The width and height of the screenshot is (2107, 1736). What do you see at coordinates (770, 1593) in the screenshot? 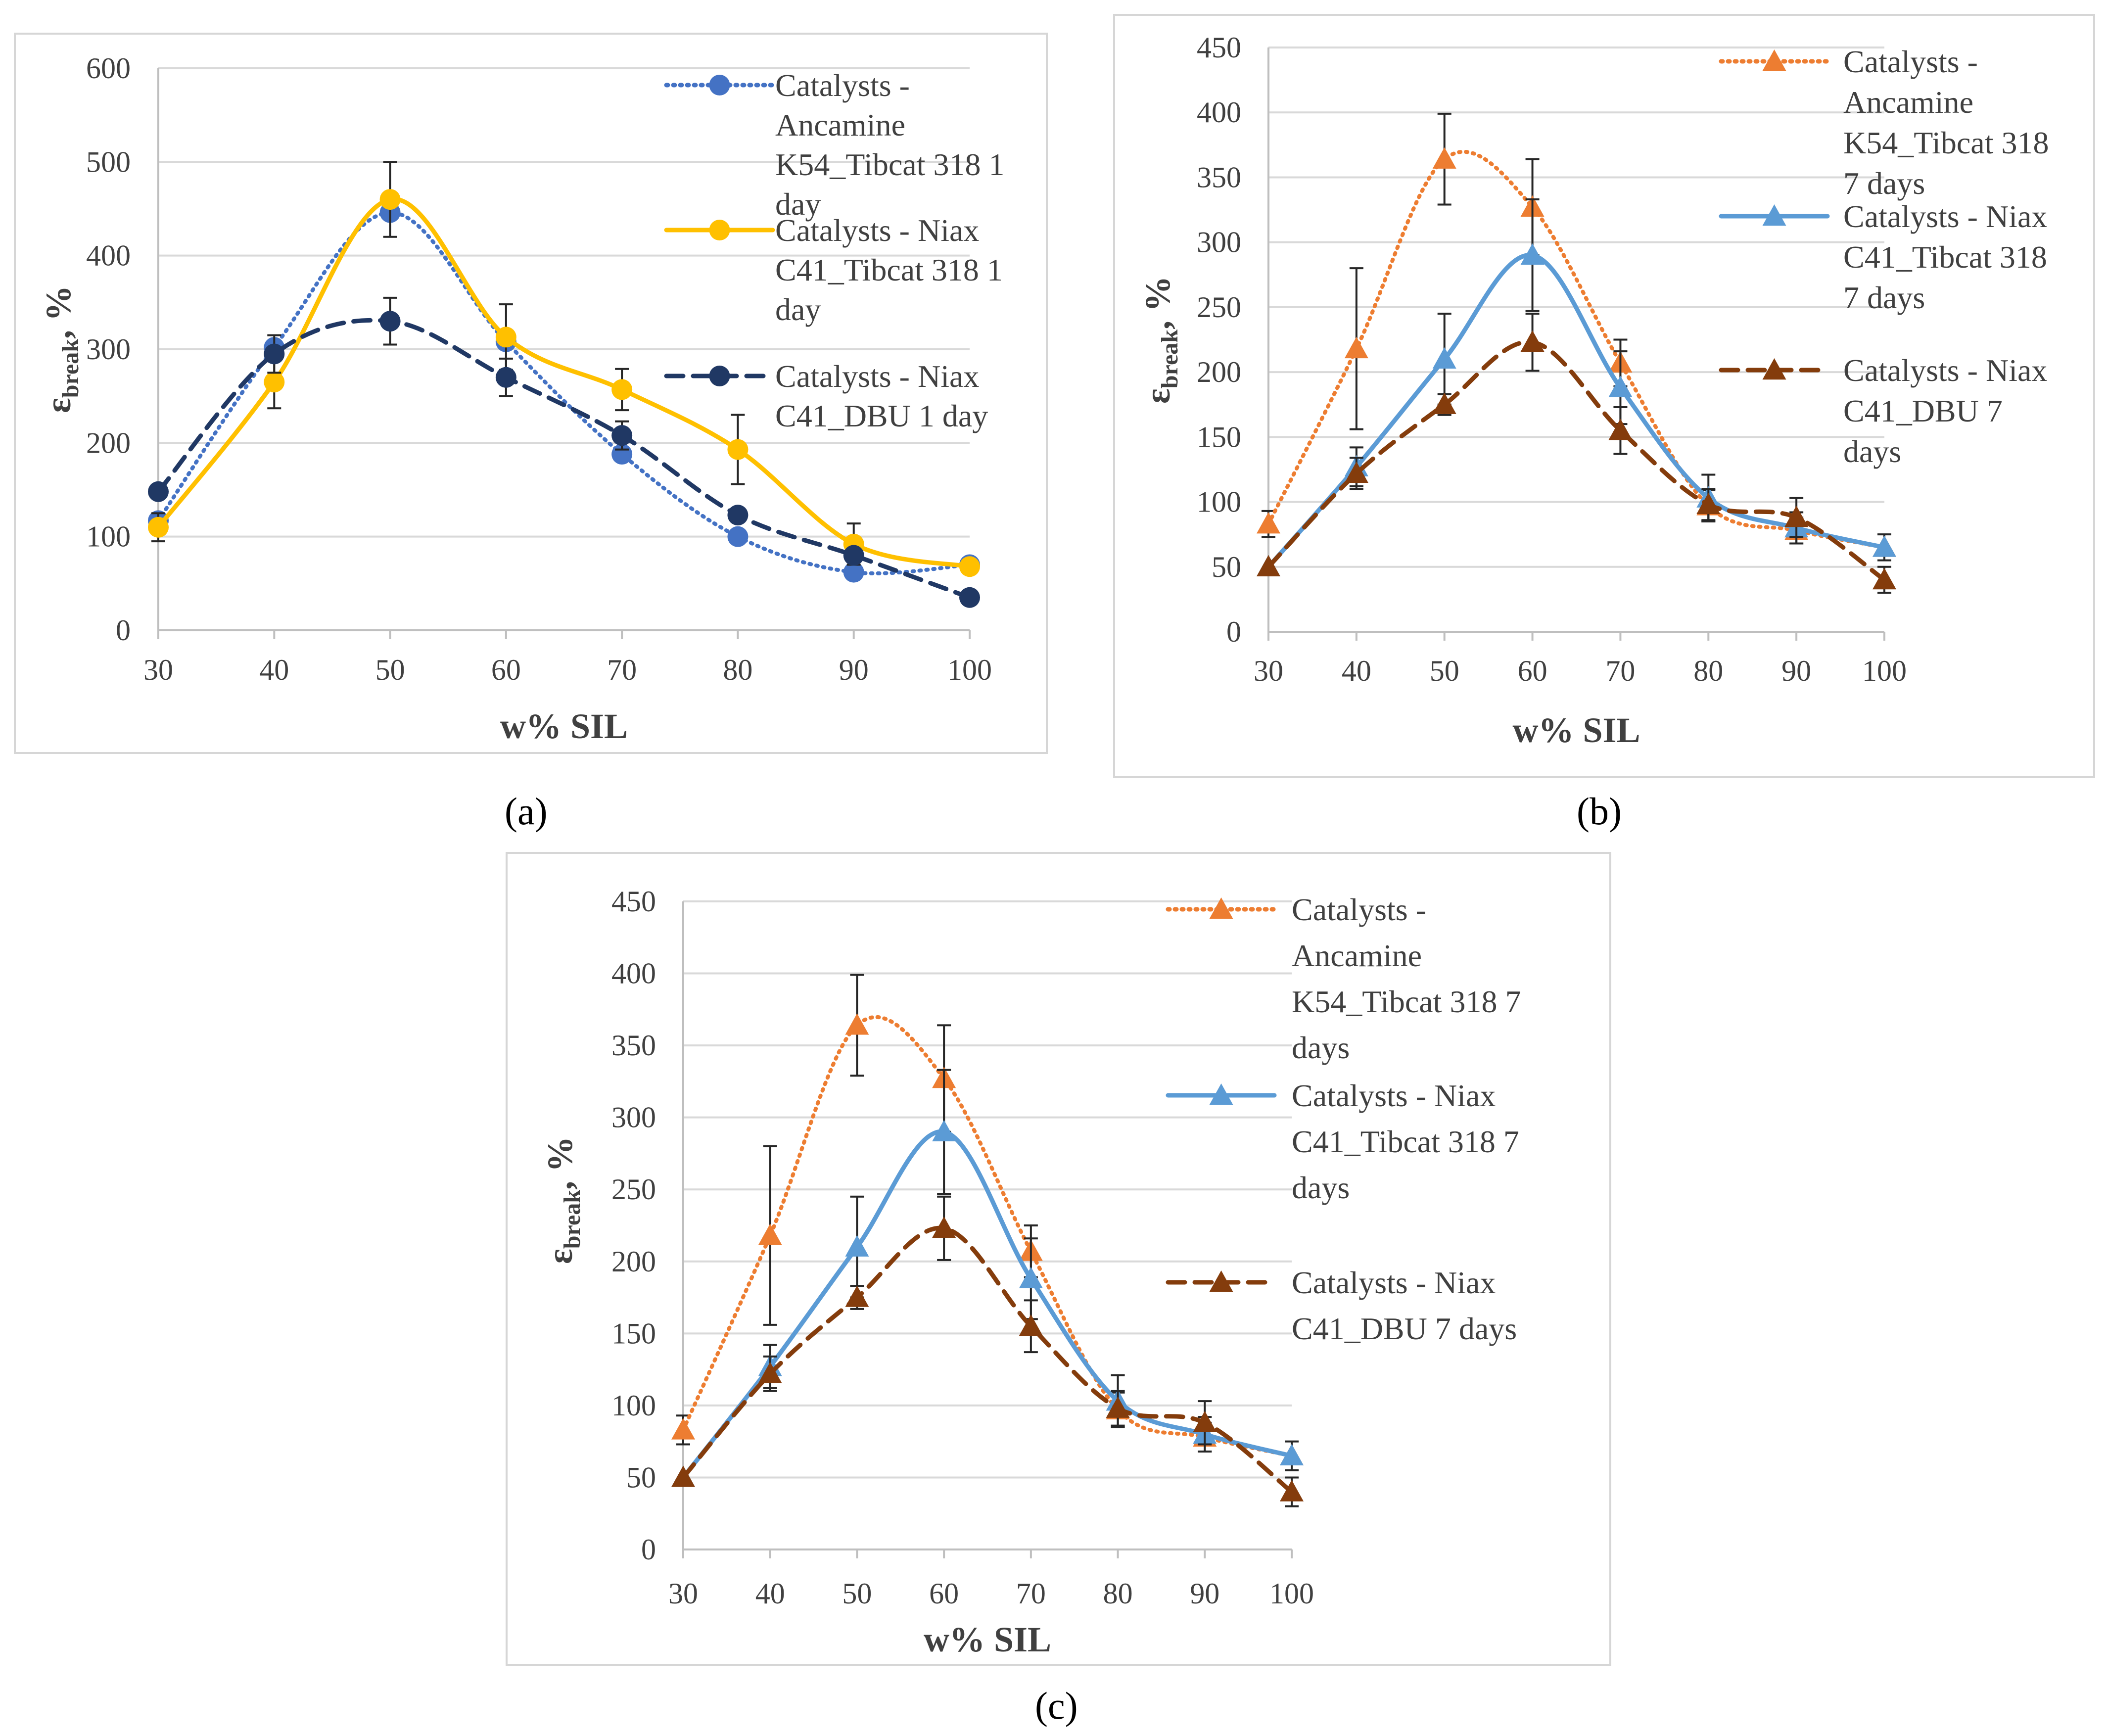
I see `x-tick-label-c-1: 40` at bounding box center [770, 1593].